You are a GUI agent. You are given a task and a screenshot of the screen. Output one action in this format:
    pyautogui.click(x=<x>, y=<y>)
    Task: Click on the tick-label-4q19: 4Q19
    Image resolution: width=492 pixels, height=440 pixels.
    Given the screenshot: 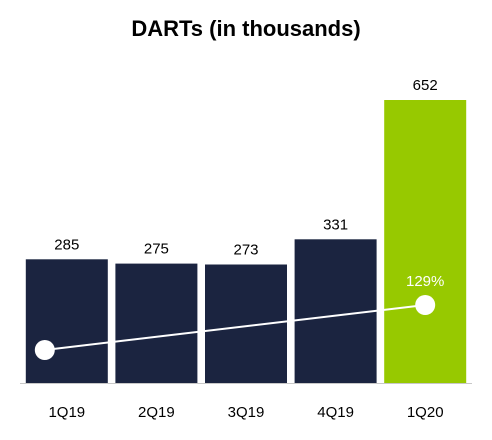 What is the action you would take?
    pyautogui.click(x=335, y=412)
    